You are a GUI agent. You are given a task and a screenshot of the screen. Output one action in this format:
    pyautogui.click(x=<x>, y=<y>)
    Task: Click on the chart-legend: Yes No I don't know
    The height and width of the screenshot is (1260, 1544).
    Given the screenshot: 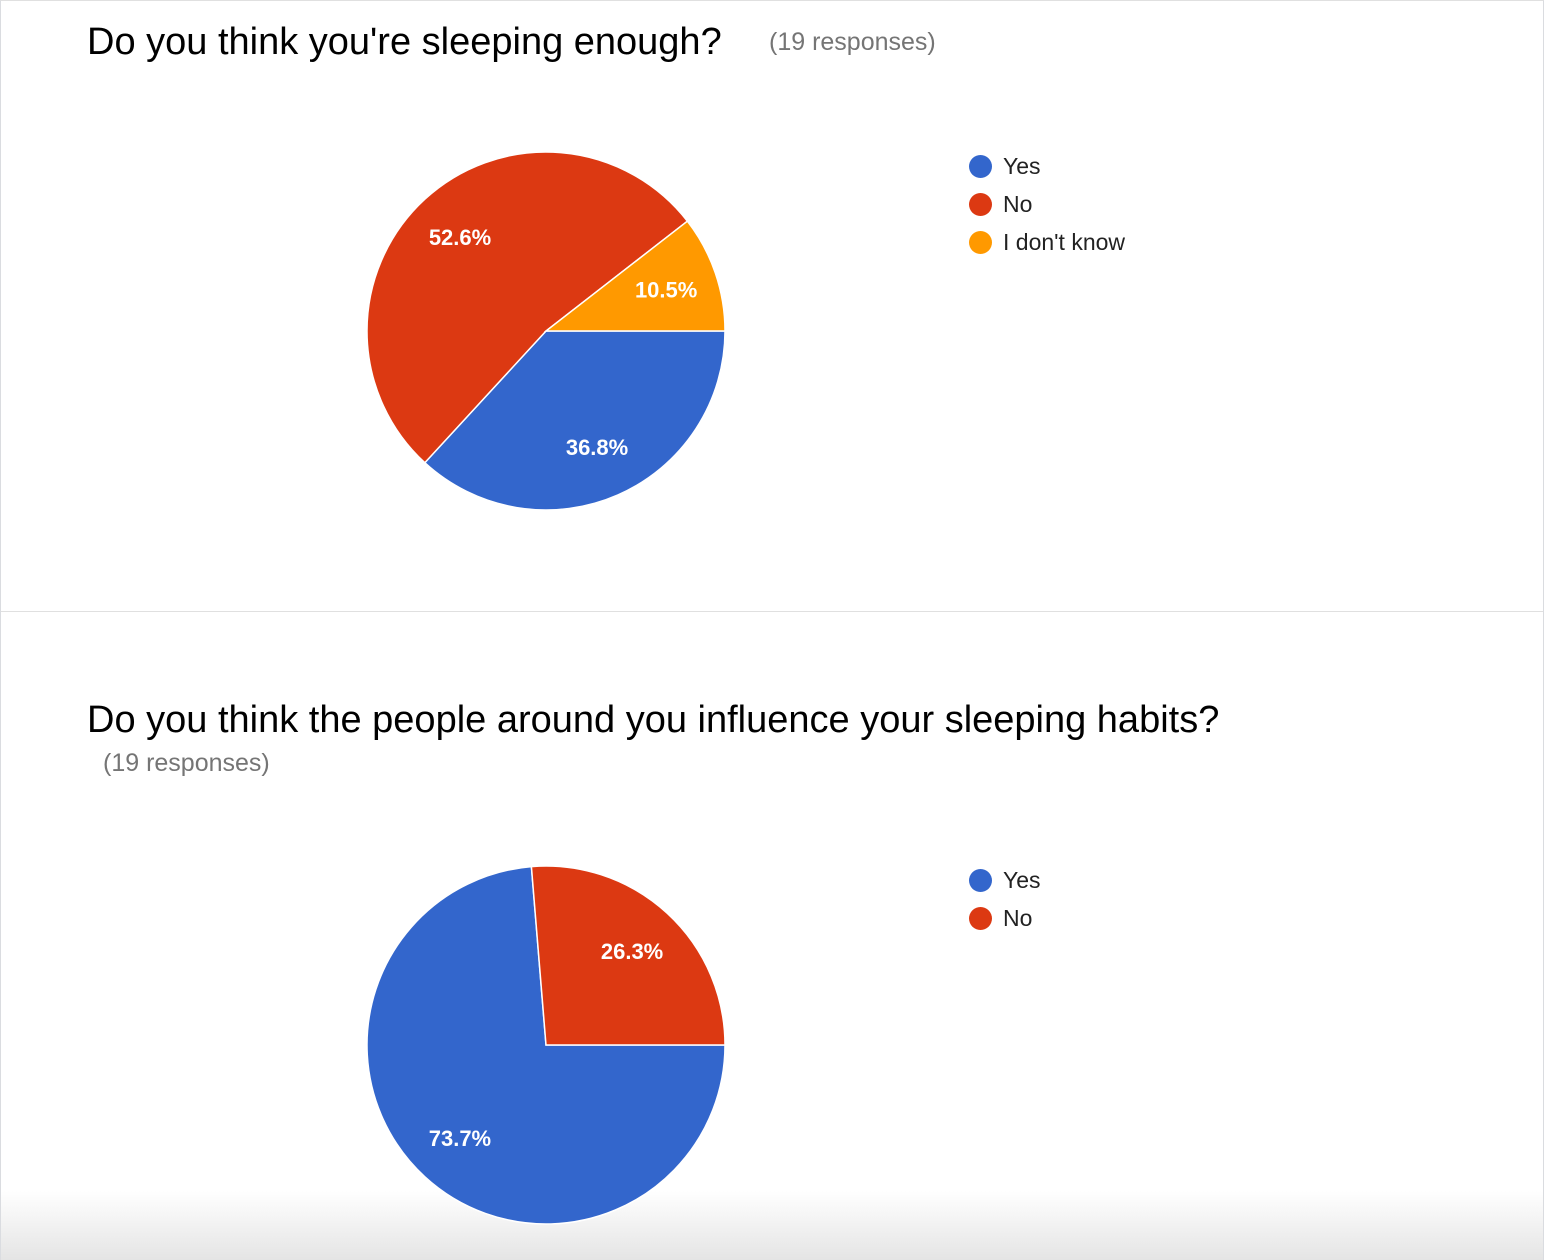 What is the action you would take?
    pyautogui.click(x=1047, y=204)
    